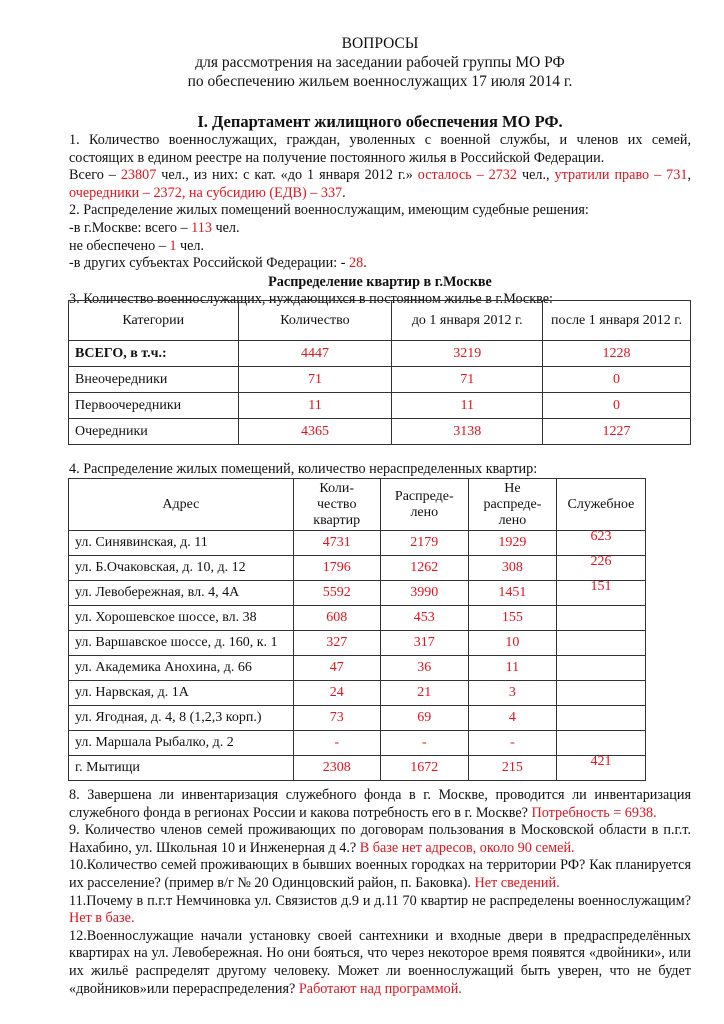 Image resolution: width=724 pixels, height=1024 pixels. What do you see at coordinates (424, 543) in the screenshot?
I see `value-cell: 2179` at bounding box center [424, 543].